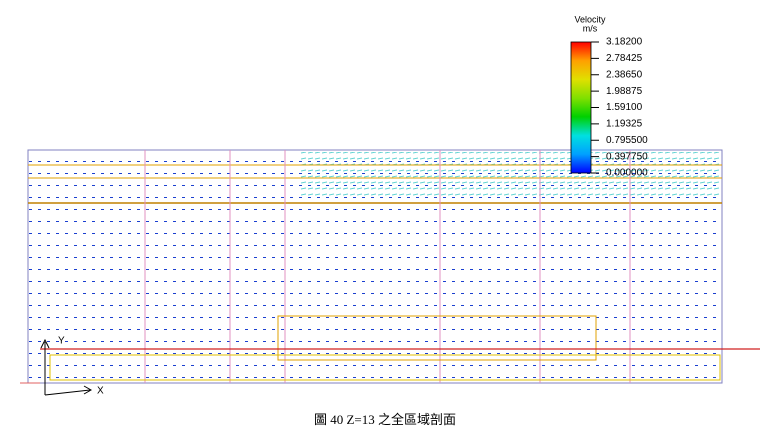  What do you see at coordinates (581, 107) in the screenshot?
I see `colorbar` at bounding box center [581, 107].